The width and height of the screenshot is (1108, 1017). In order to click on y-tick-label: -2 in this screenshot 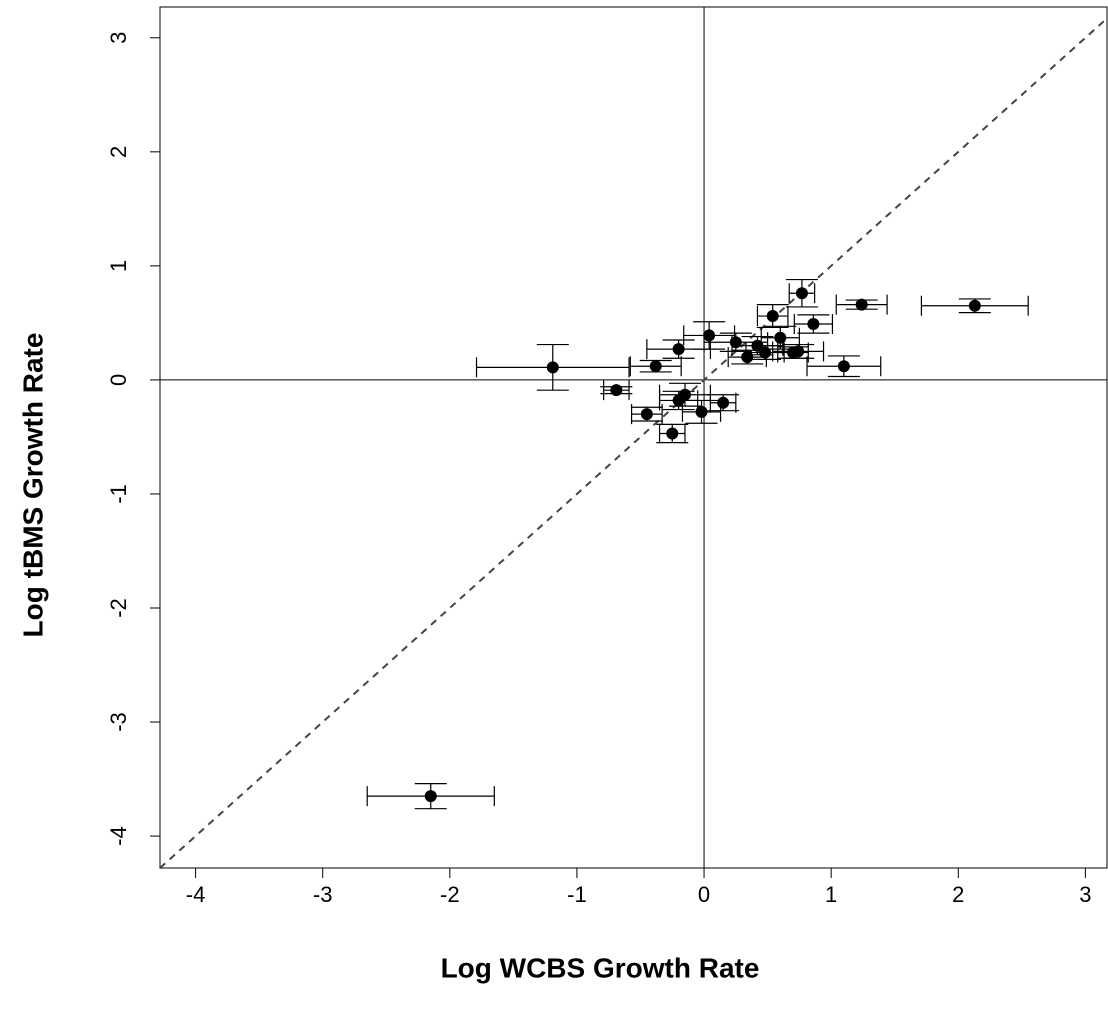, I will do `click(118, 608)`.